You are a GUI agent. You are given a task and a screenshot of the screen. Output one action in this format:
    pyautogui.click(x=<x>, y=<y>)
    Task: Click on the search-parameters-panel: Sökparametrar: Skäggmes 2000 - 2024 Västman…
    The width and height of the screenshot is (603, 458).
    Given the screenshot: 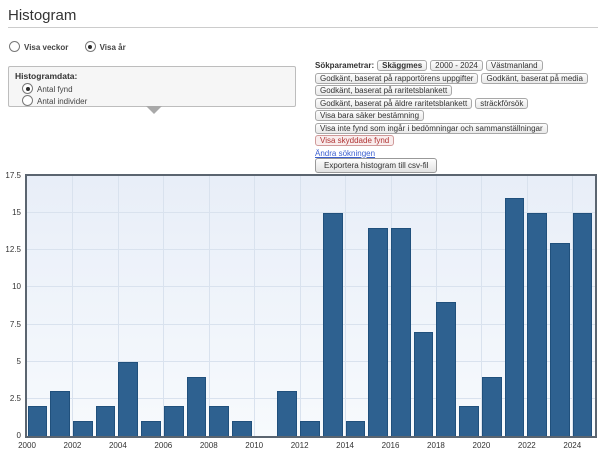 What is the action you would take?
    pyautogui.click(x=458, y=114)
    